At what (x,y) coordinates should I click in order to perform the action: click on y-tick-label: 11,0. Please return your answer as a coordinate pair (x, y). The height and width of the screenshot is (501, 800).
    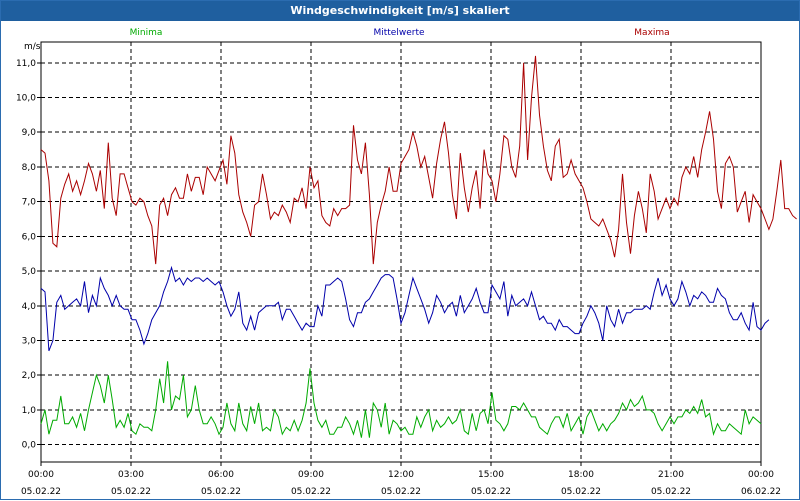
    Looking at the image, I should click on (26, 64).